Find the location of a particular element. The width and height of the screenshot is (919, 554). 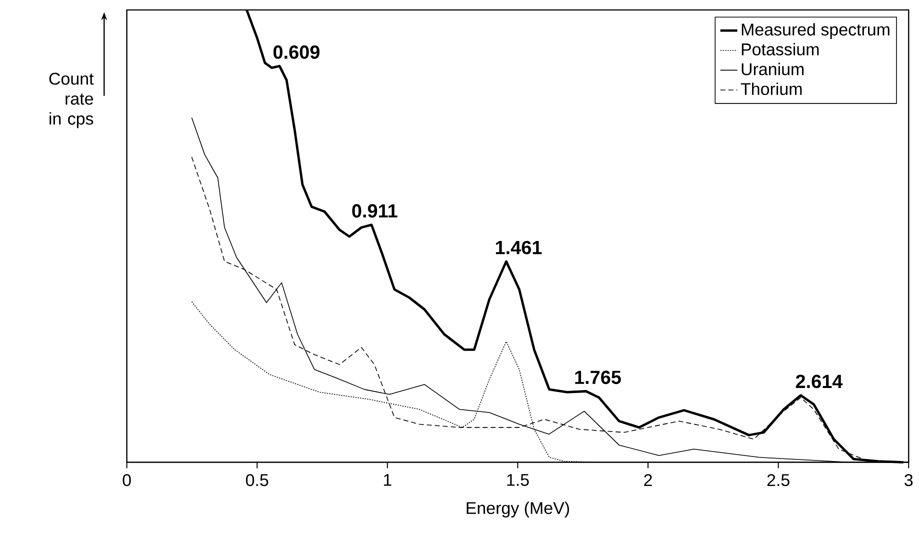

legend-label: Potassium is located at coordinates (780, 49).